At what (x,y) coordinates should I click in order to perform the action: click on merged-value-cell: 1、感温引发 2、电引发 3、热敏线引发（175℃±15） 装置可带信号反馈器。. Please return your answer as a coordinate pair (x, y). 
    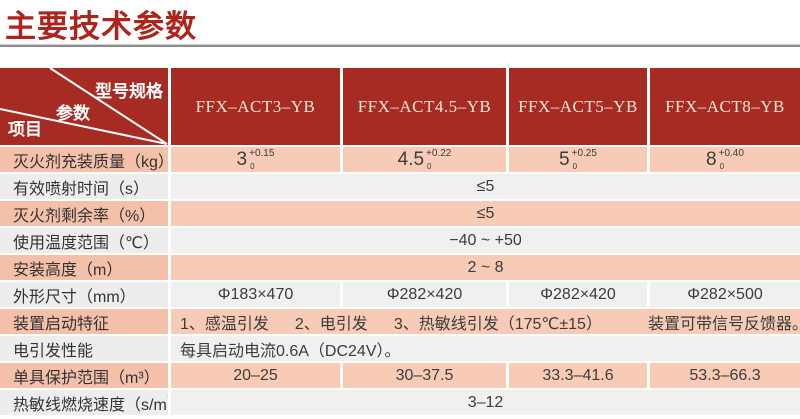
    Looking at the image, I should click on (484, 321).